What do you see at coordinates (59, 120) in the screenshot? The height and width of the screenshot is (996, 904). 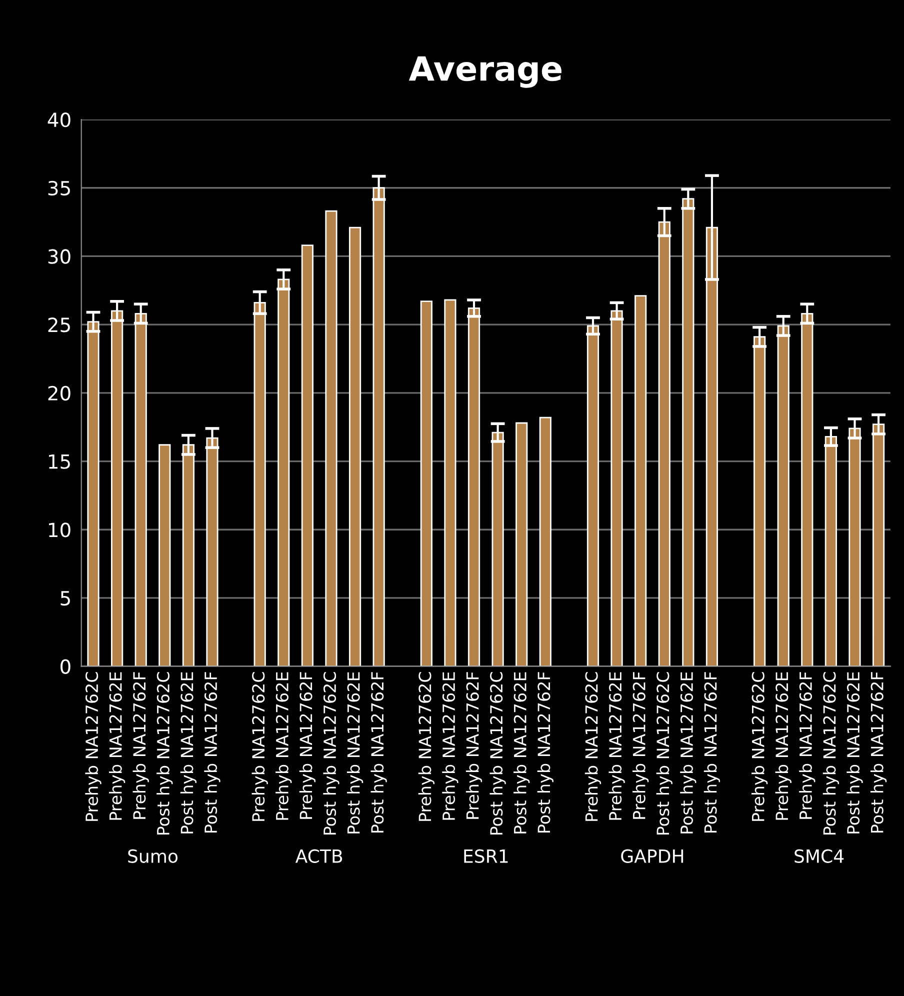 I see `y-tick-label: 40` at bounding box center [59, 120].